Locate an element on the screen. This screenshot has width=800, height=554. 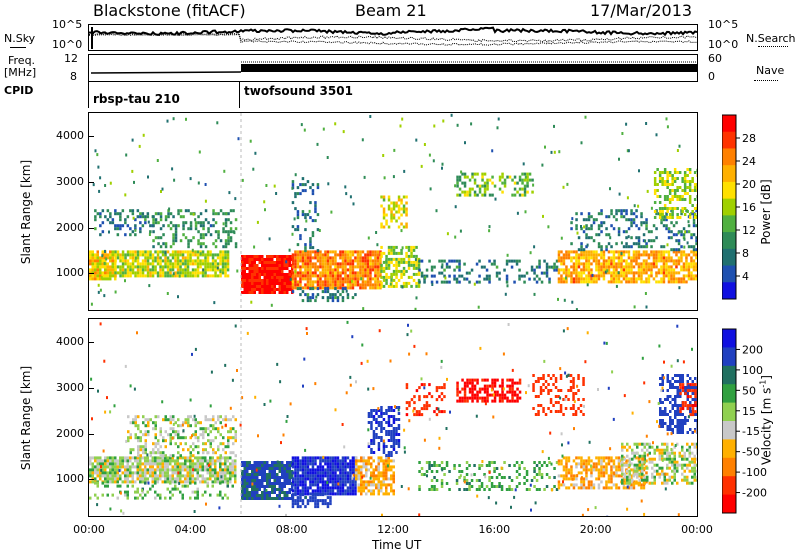
colorbar-tick-label: 28 is located at coordinates (749, 138).